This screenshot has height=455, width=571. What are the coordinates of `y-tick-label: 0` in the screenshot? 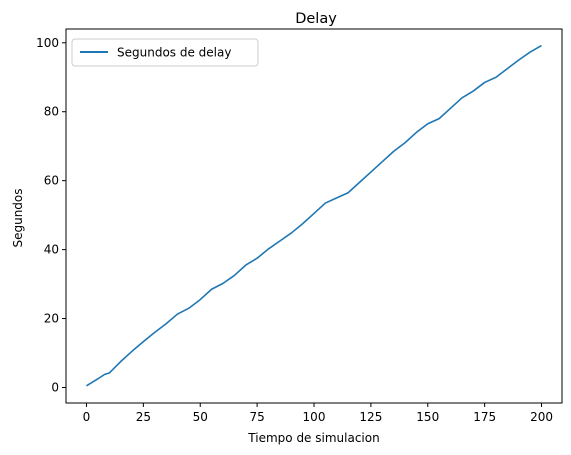 It's located at (55, 387).